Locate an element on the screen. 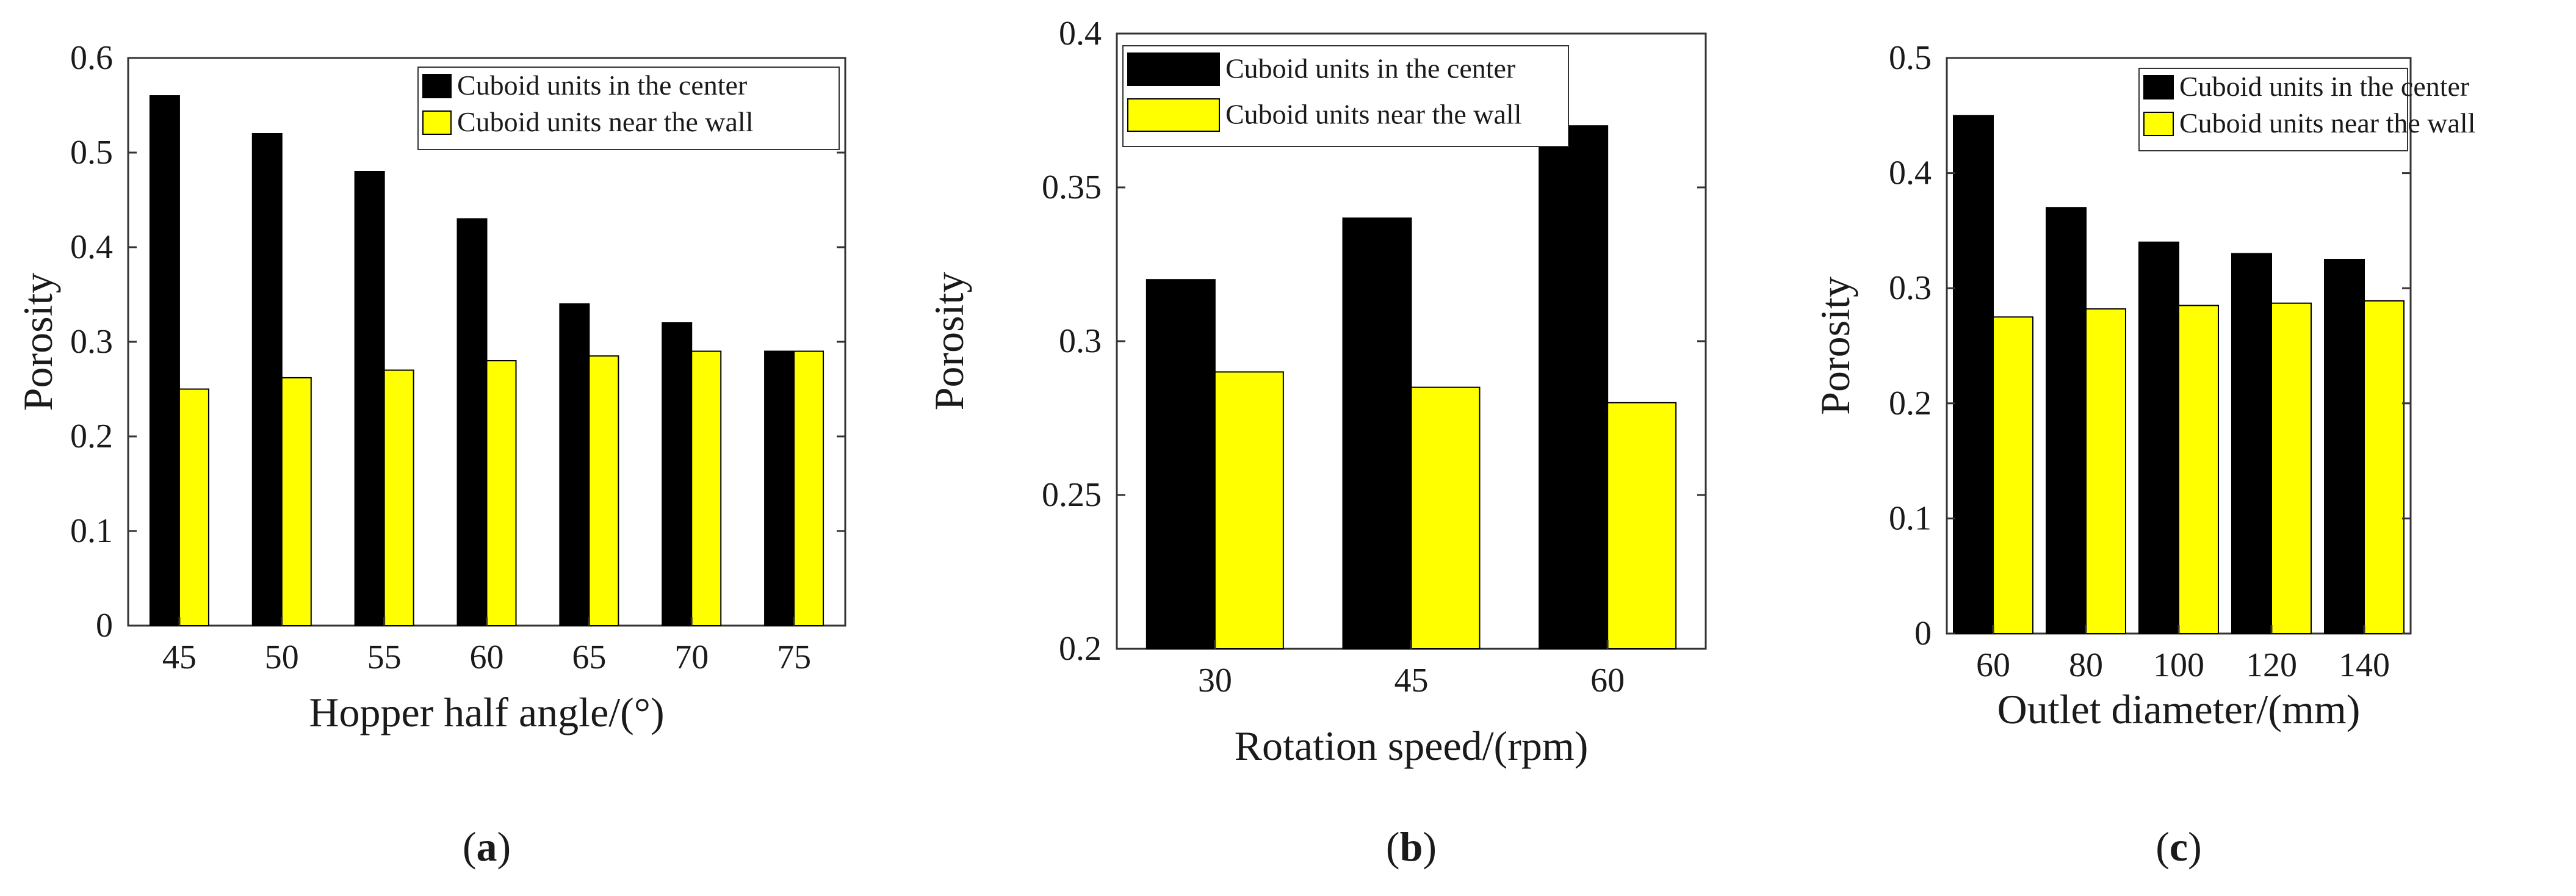 The width and height of the screenshot is (2576, 896). x-tick-label: 100 is located at coordinates (2178, 665).